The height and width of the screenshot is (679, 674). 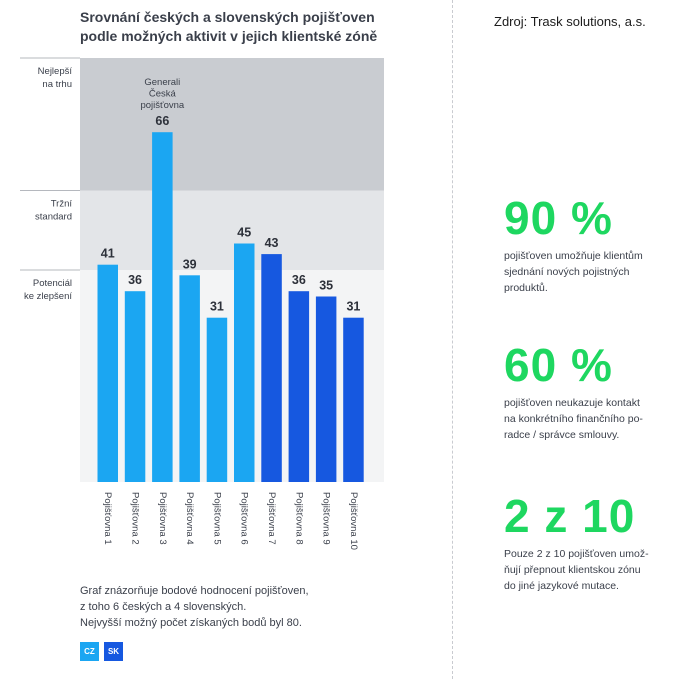 What do you see at coordinates (52, 283) in the screenshot?
I see `band-label: Potenciál` at bounding box center [52, 283].